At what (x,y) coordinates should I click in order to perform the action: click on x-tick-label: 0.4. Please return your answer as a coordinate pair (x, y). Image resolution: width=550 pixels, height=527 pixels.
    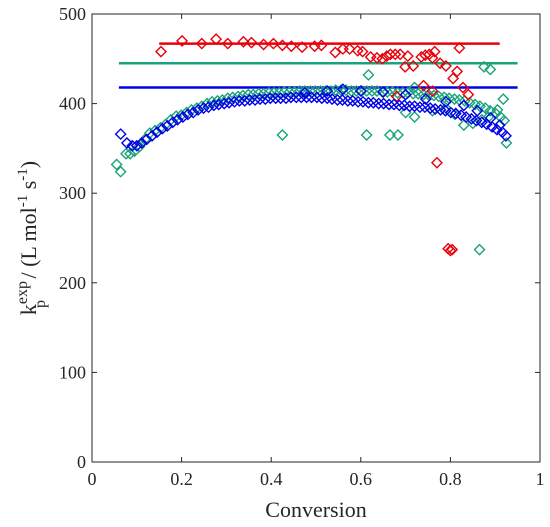
    Looking at the image, I should click on (271, 479).